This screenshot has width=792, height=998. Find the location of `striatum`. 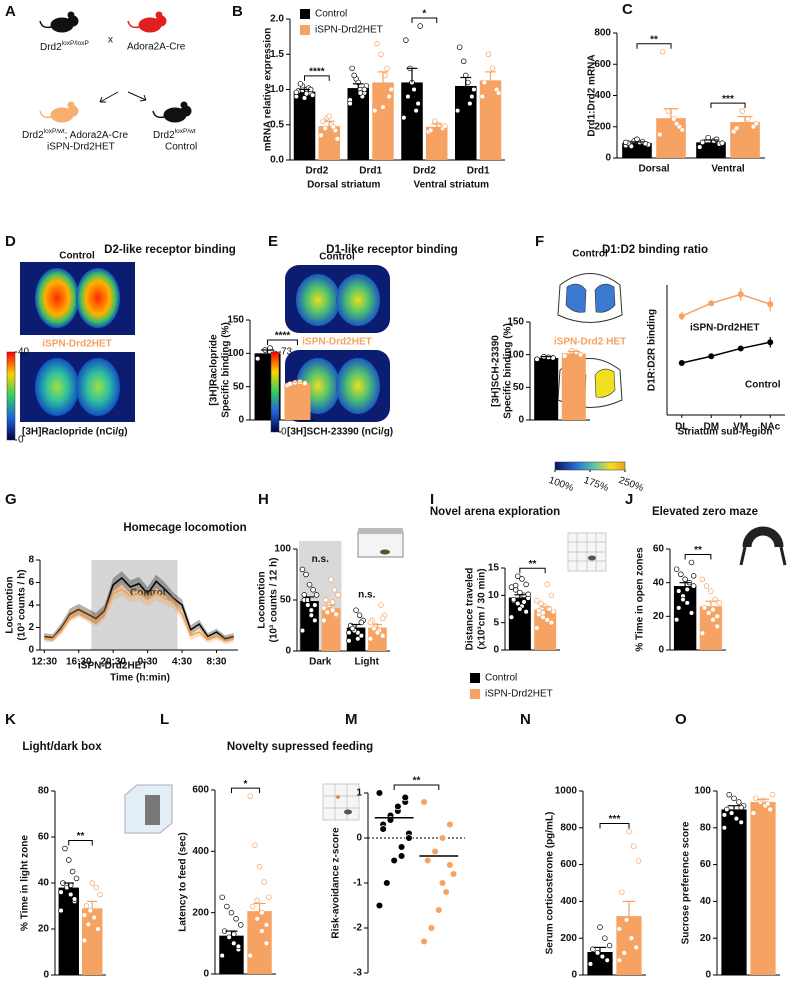

striatum is located at coordinates (590, 298).